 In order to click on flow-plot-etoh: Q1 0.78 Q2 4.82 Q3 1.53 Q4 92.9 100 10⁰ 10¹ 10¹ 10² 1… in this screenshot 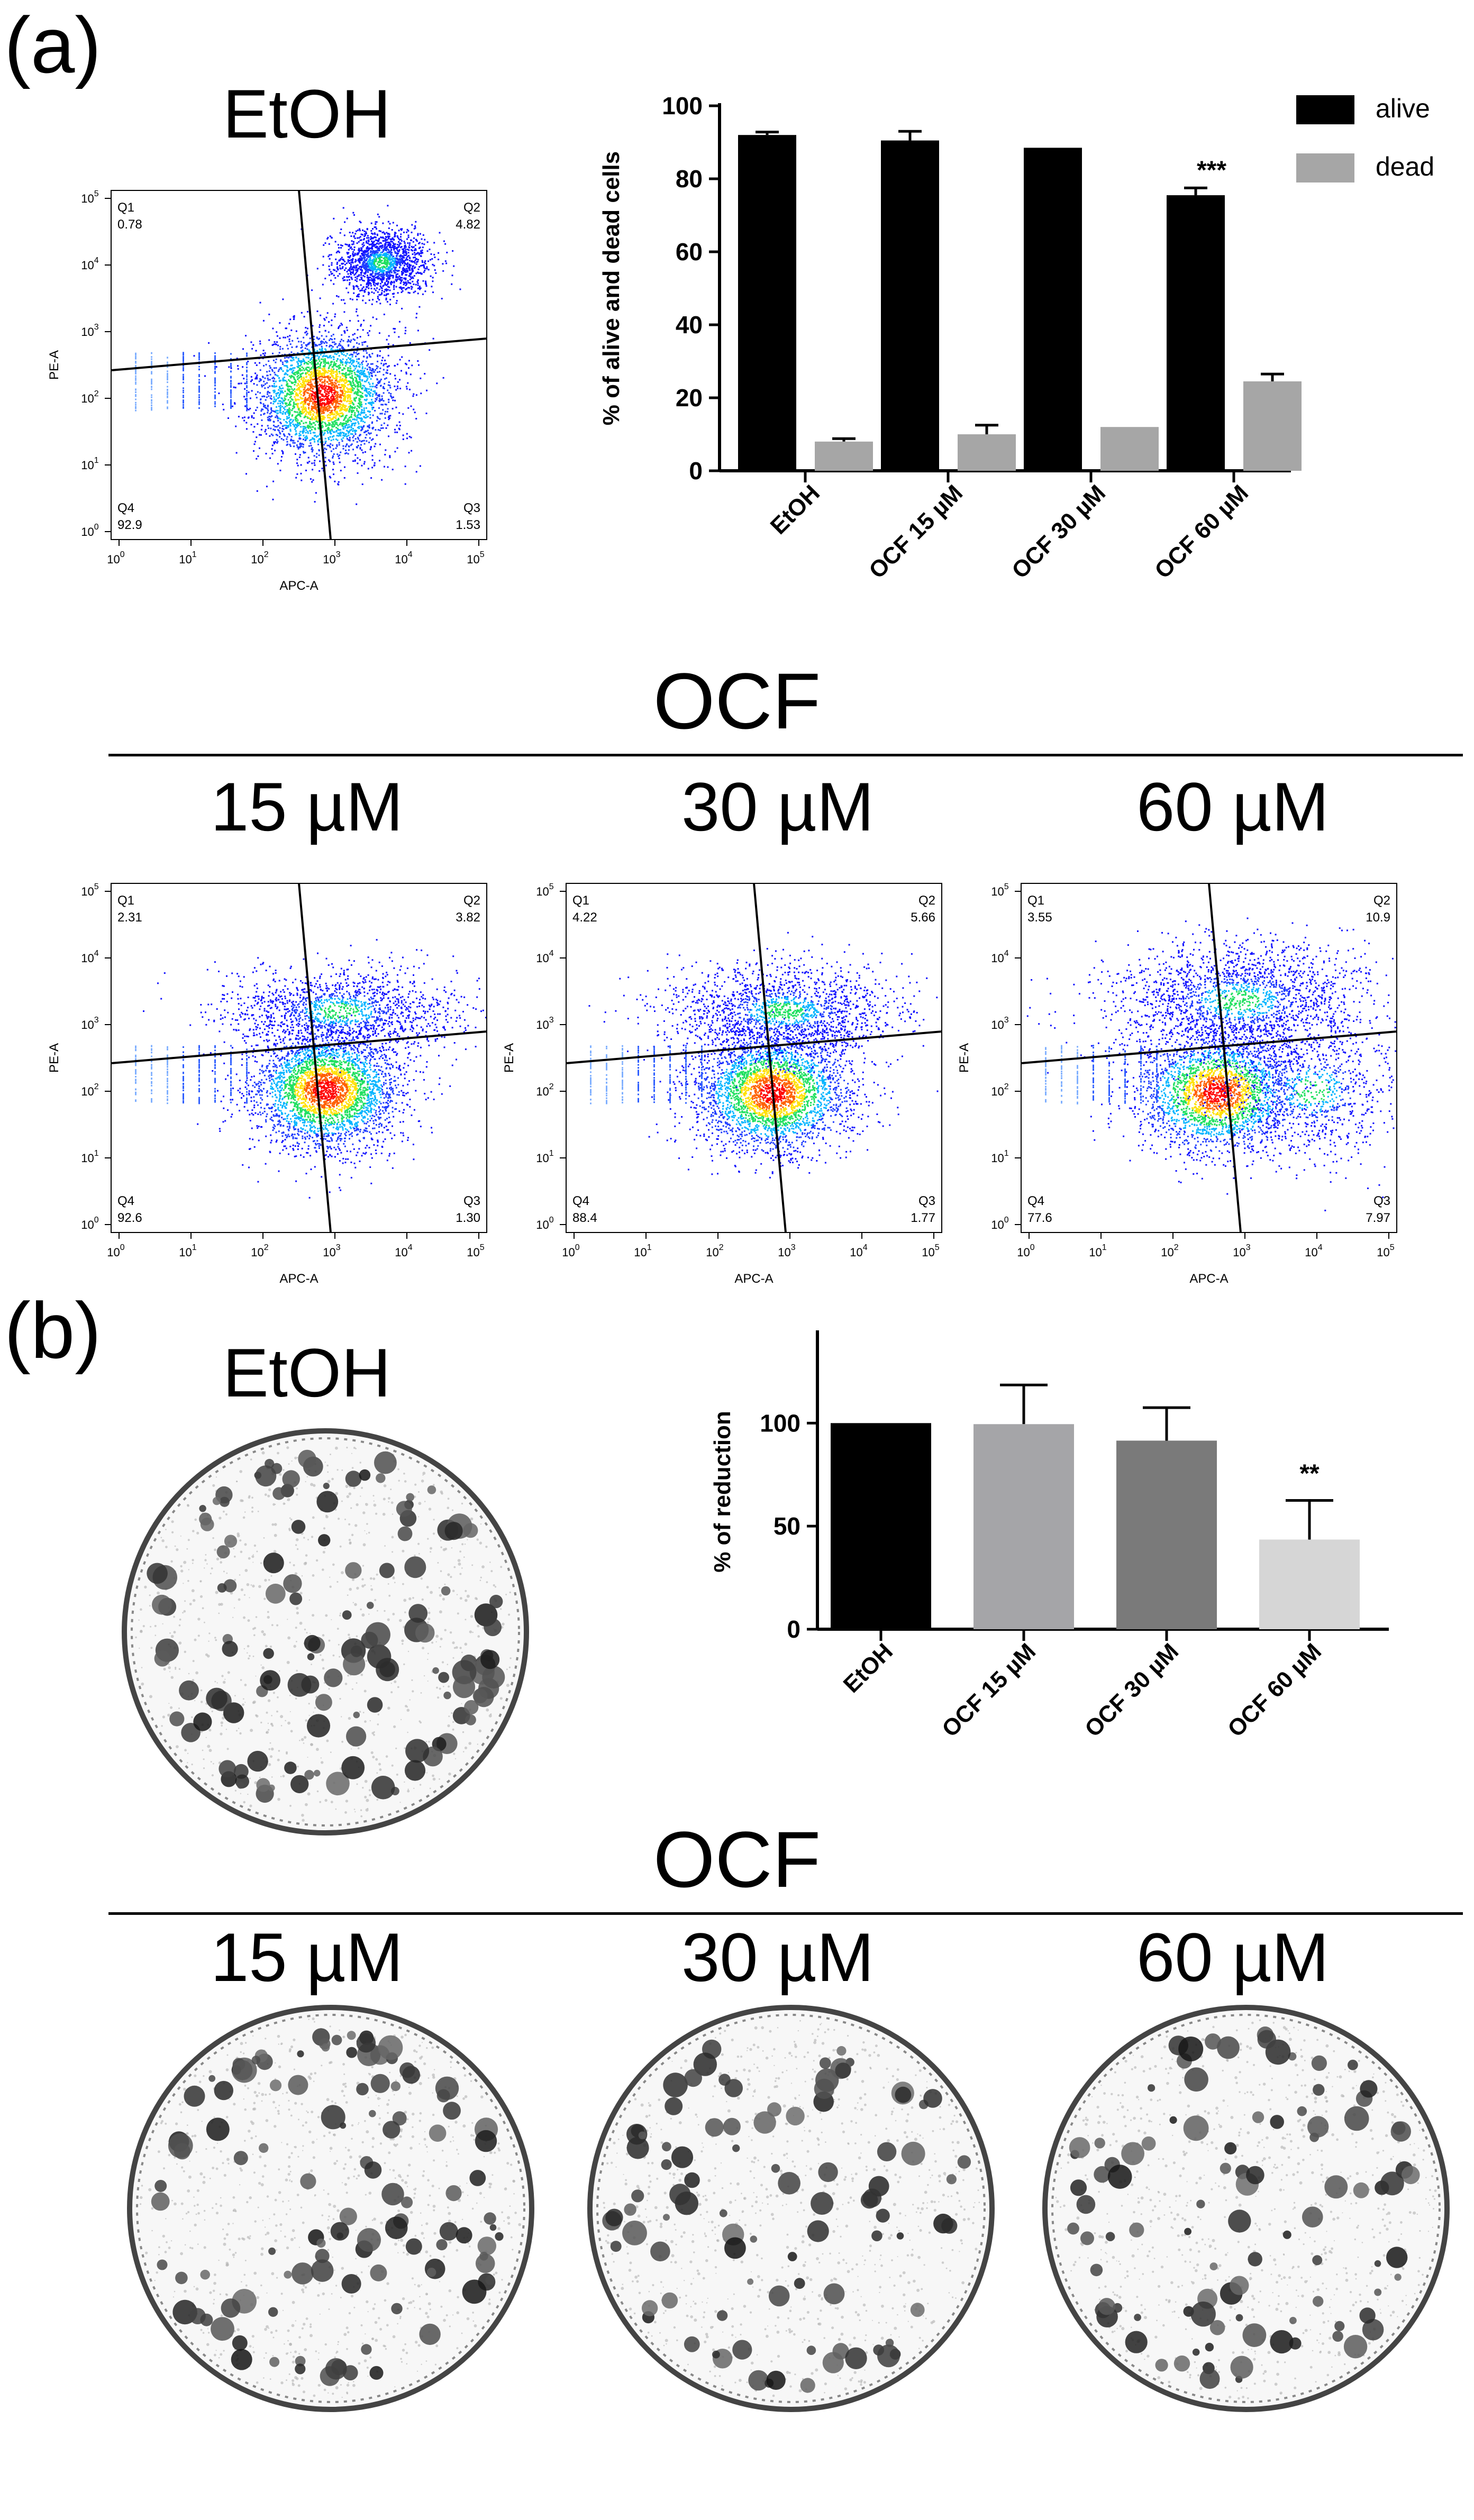, I will do `click(272, 378)`.